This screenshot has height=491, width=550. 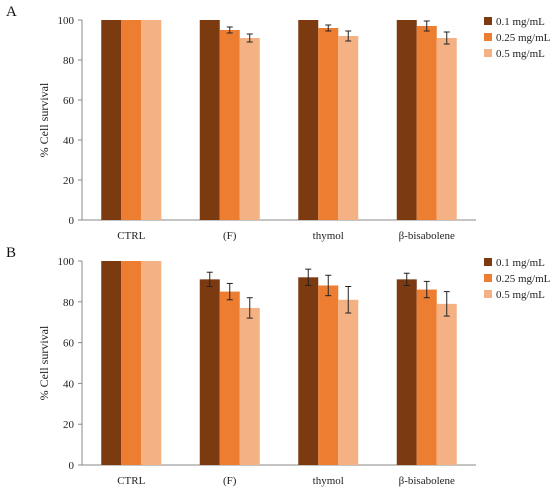 I want to click on y-axis-title-a: % Cell survival, so click(x=44, y=119).